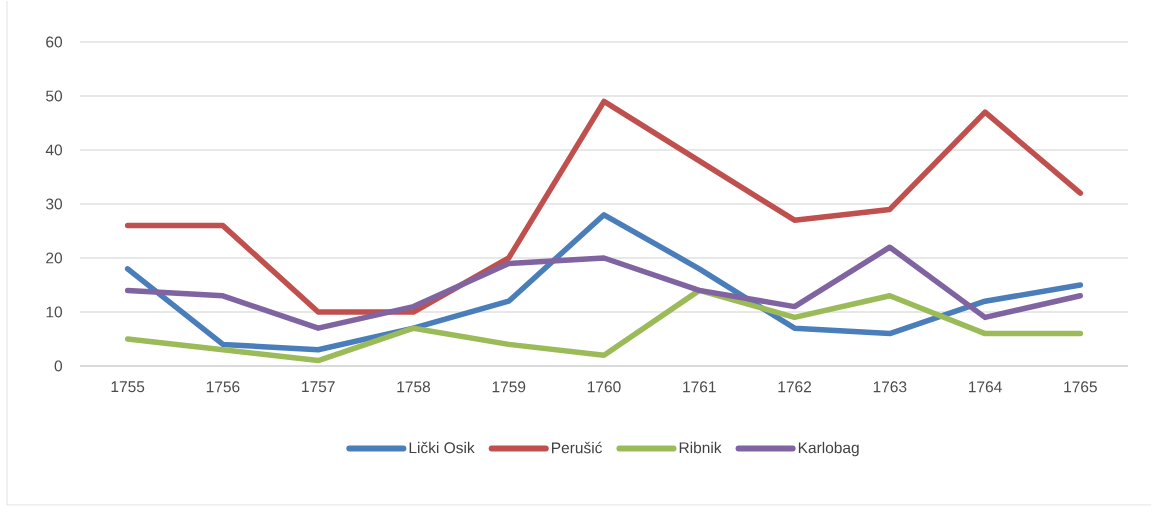 This screenshot has width=1152, height=506. Describe the element at coordinates (509, 387) in the screenshot. I see `x-tick-label: 1759` at that location.